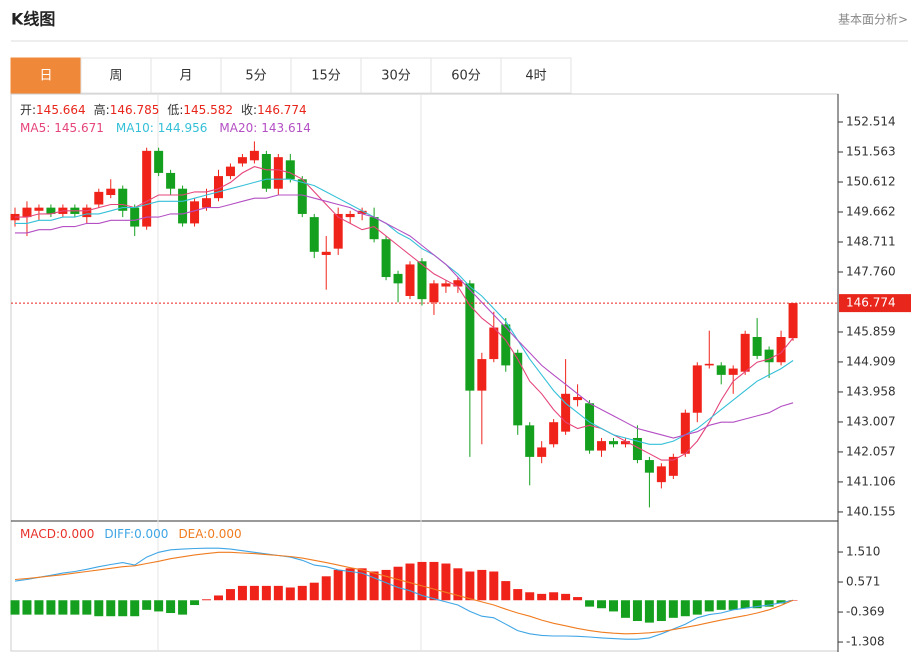 The width and height of the screenshot is (914, 652). I want to click on tab-label: 日, so click(45, 76).